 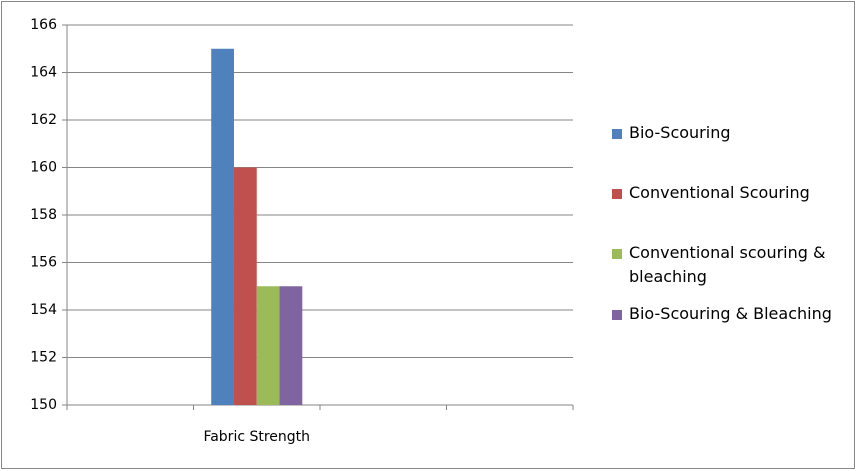 I want to click on legend-entry: Conventional Scouring, so click(x=724, y=193).